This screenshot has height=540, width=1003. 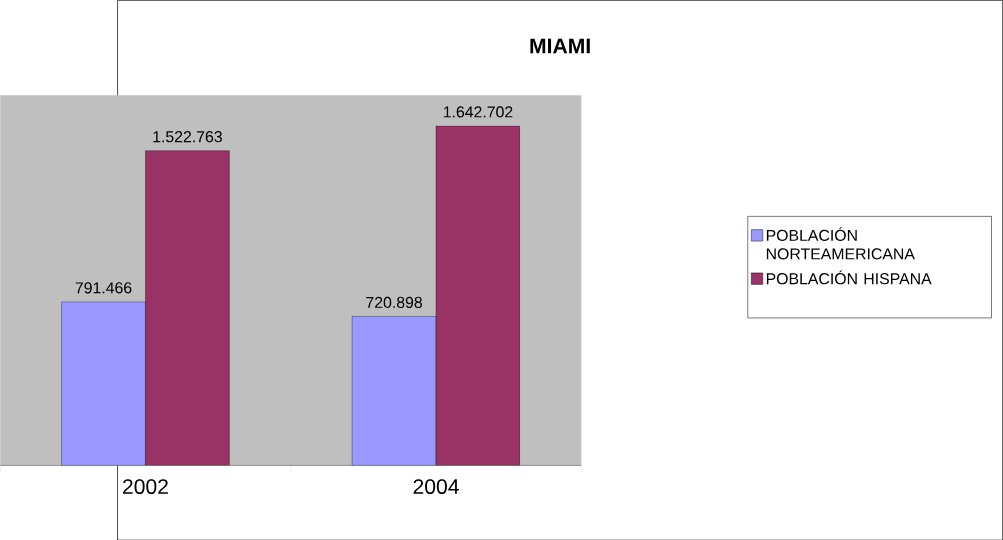 I want to click on legend-label: POBLACIÓN NORTEAMERICANA, so click(x=840, y=243).